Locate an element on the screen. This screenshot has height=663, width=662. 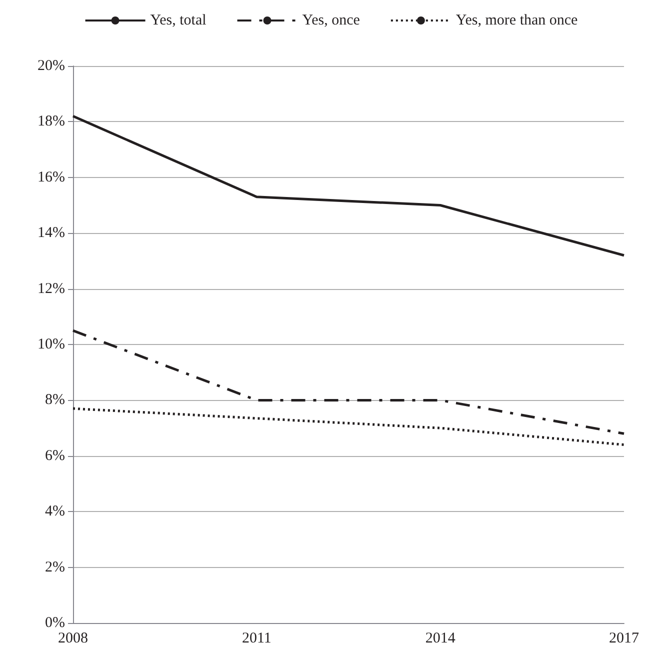
y-tick-label: 20% is located at coordinates (51, 66).